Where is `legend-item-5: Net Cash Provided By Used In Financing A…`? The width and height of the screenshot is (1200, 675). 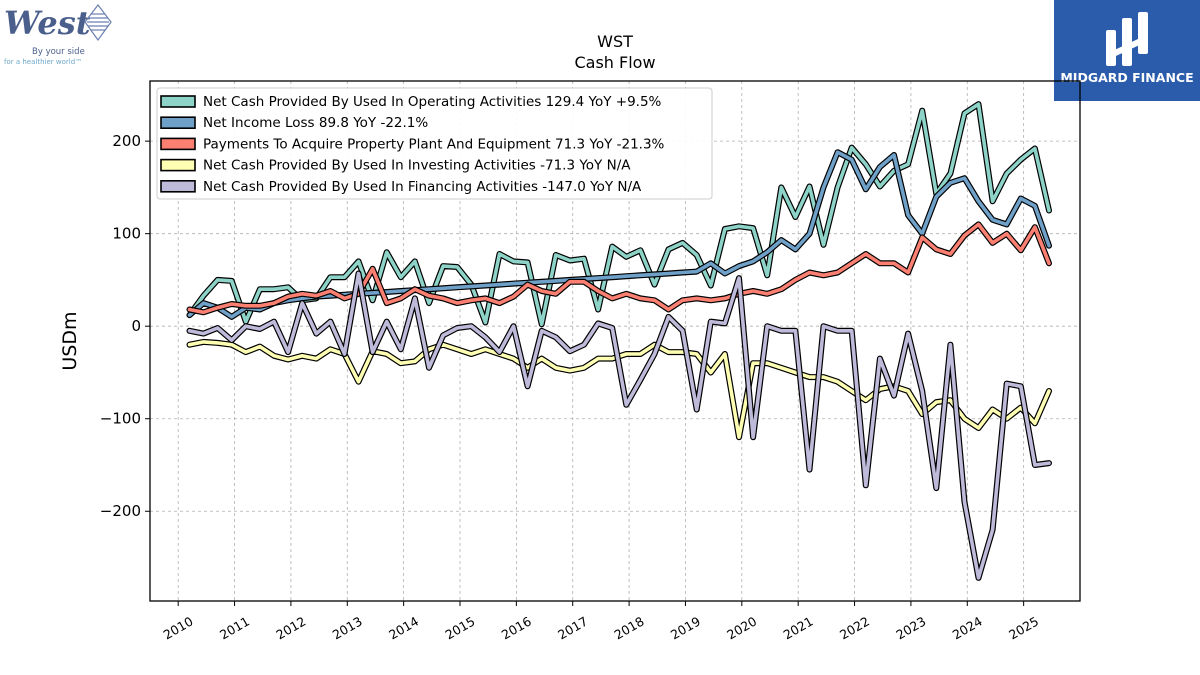
legend-item-5: Net Cash Provided By Used In Financing A… is located at coordinates (401, 187).